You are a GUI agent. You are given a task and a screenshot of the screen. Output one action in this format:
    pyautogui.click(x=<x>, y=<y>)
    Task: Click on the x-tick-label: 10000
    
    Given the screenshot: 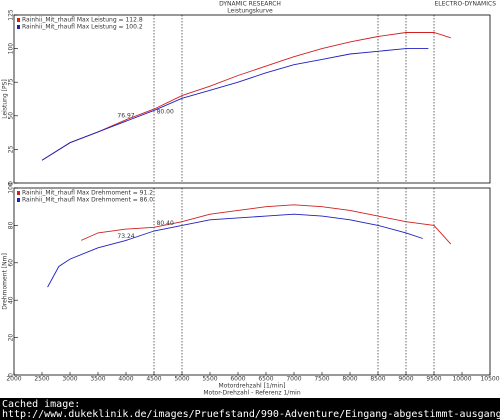 What is the action you would take?
    pyautogui.click(x=461, y=379)
    